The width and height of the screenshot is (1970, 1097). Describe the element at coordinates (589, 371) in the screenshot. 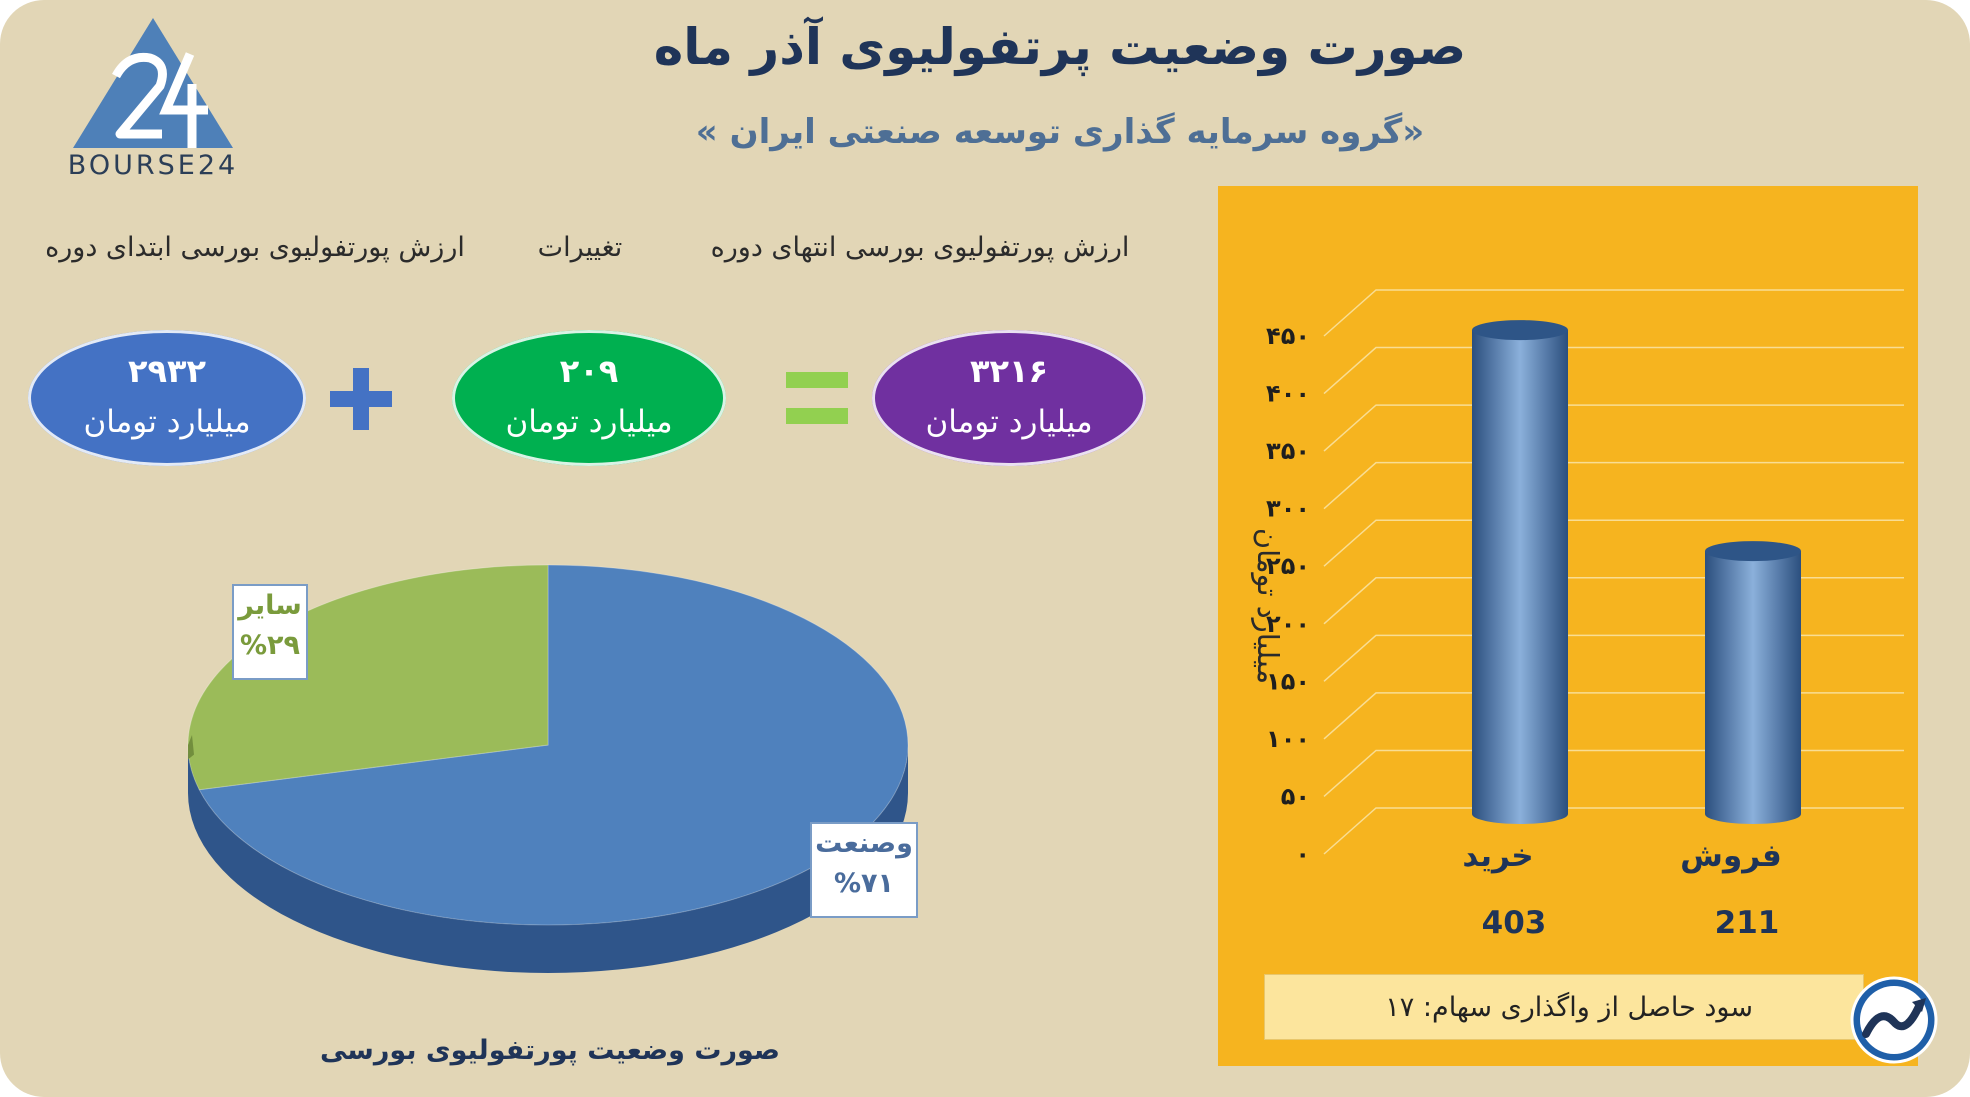

I see `change-value: ۲۰۹` at that location.